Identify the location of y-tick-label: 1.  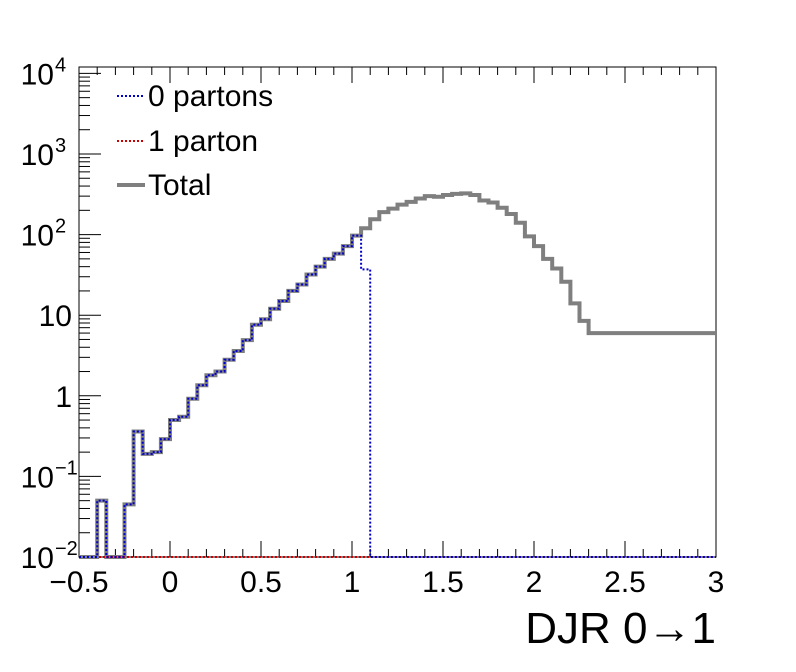
(63, 397).